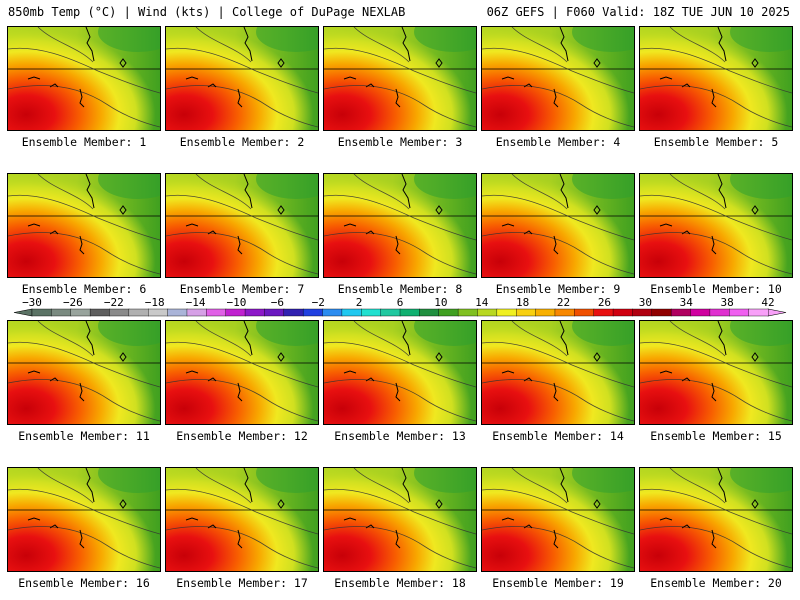  Describe the element at coordinates (687, 302) in the screenshot. I see `colorbar-tick-label: 34` at that location.